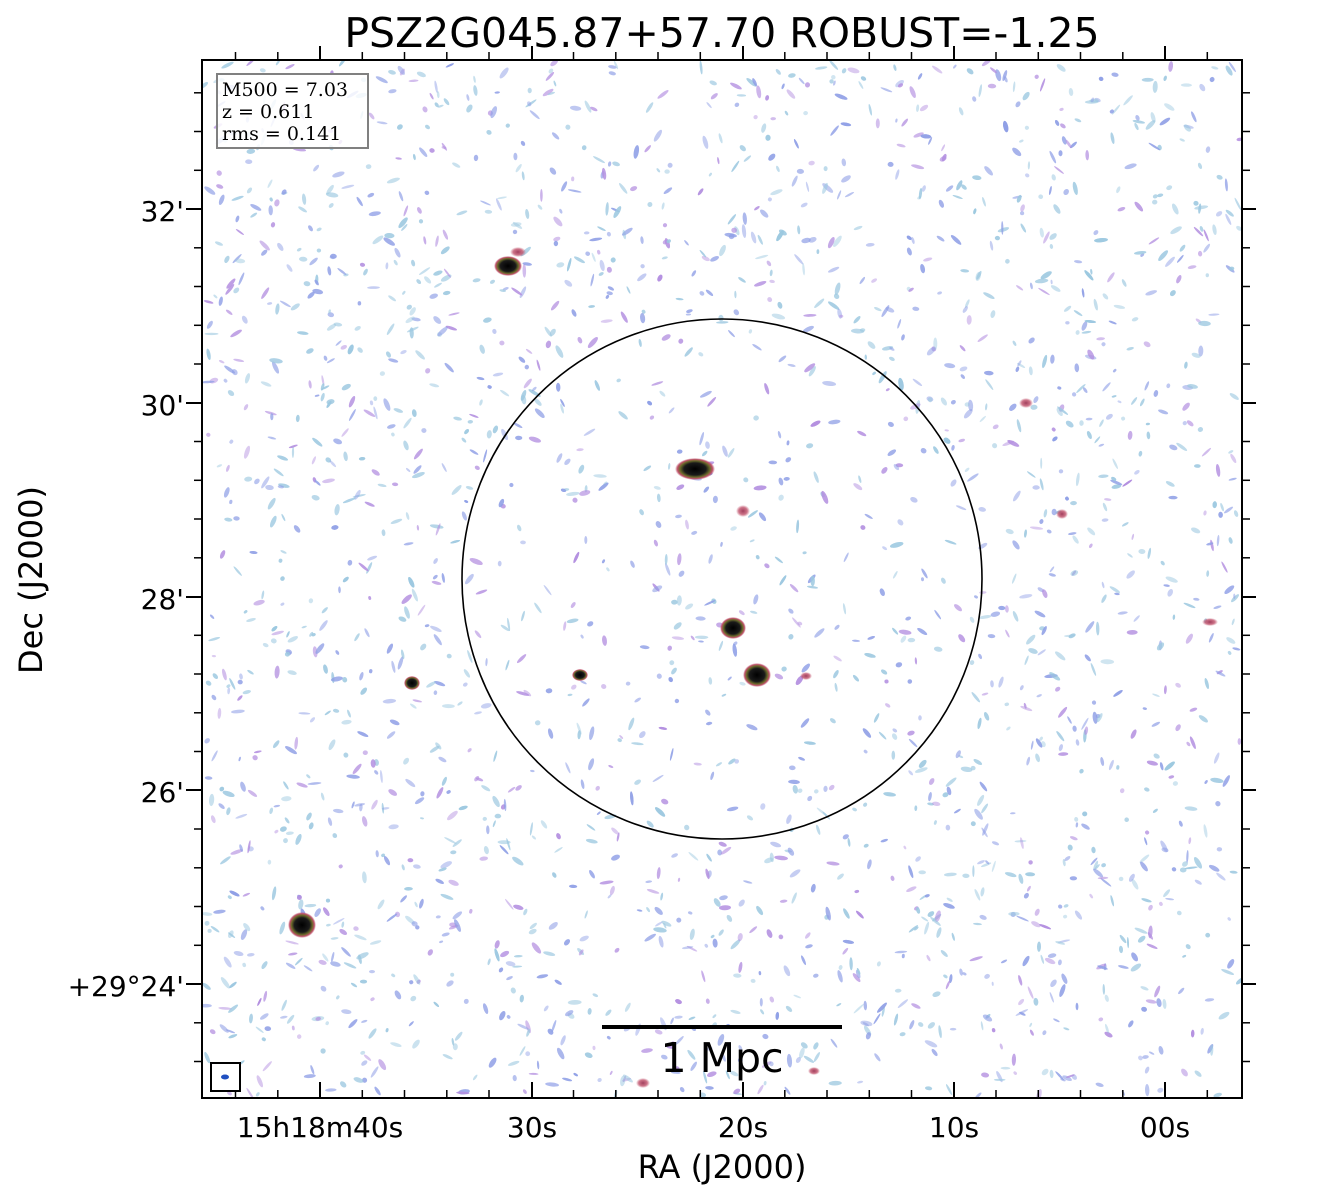 This screenshot has width=1321, height=1200. Describe the element at coordinates (162, 405) in the screenshot. I see `y-tick-label: 30'` at that location.